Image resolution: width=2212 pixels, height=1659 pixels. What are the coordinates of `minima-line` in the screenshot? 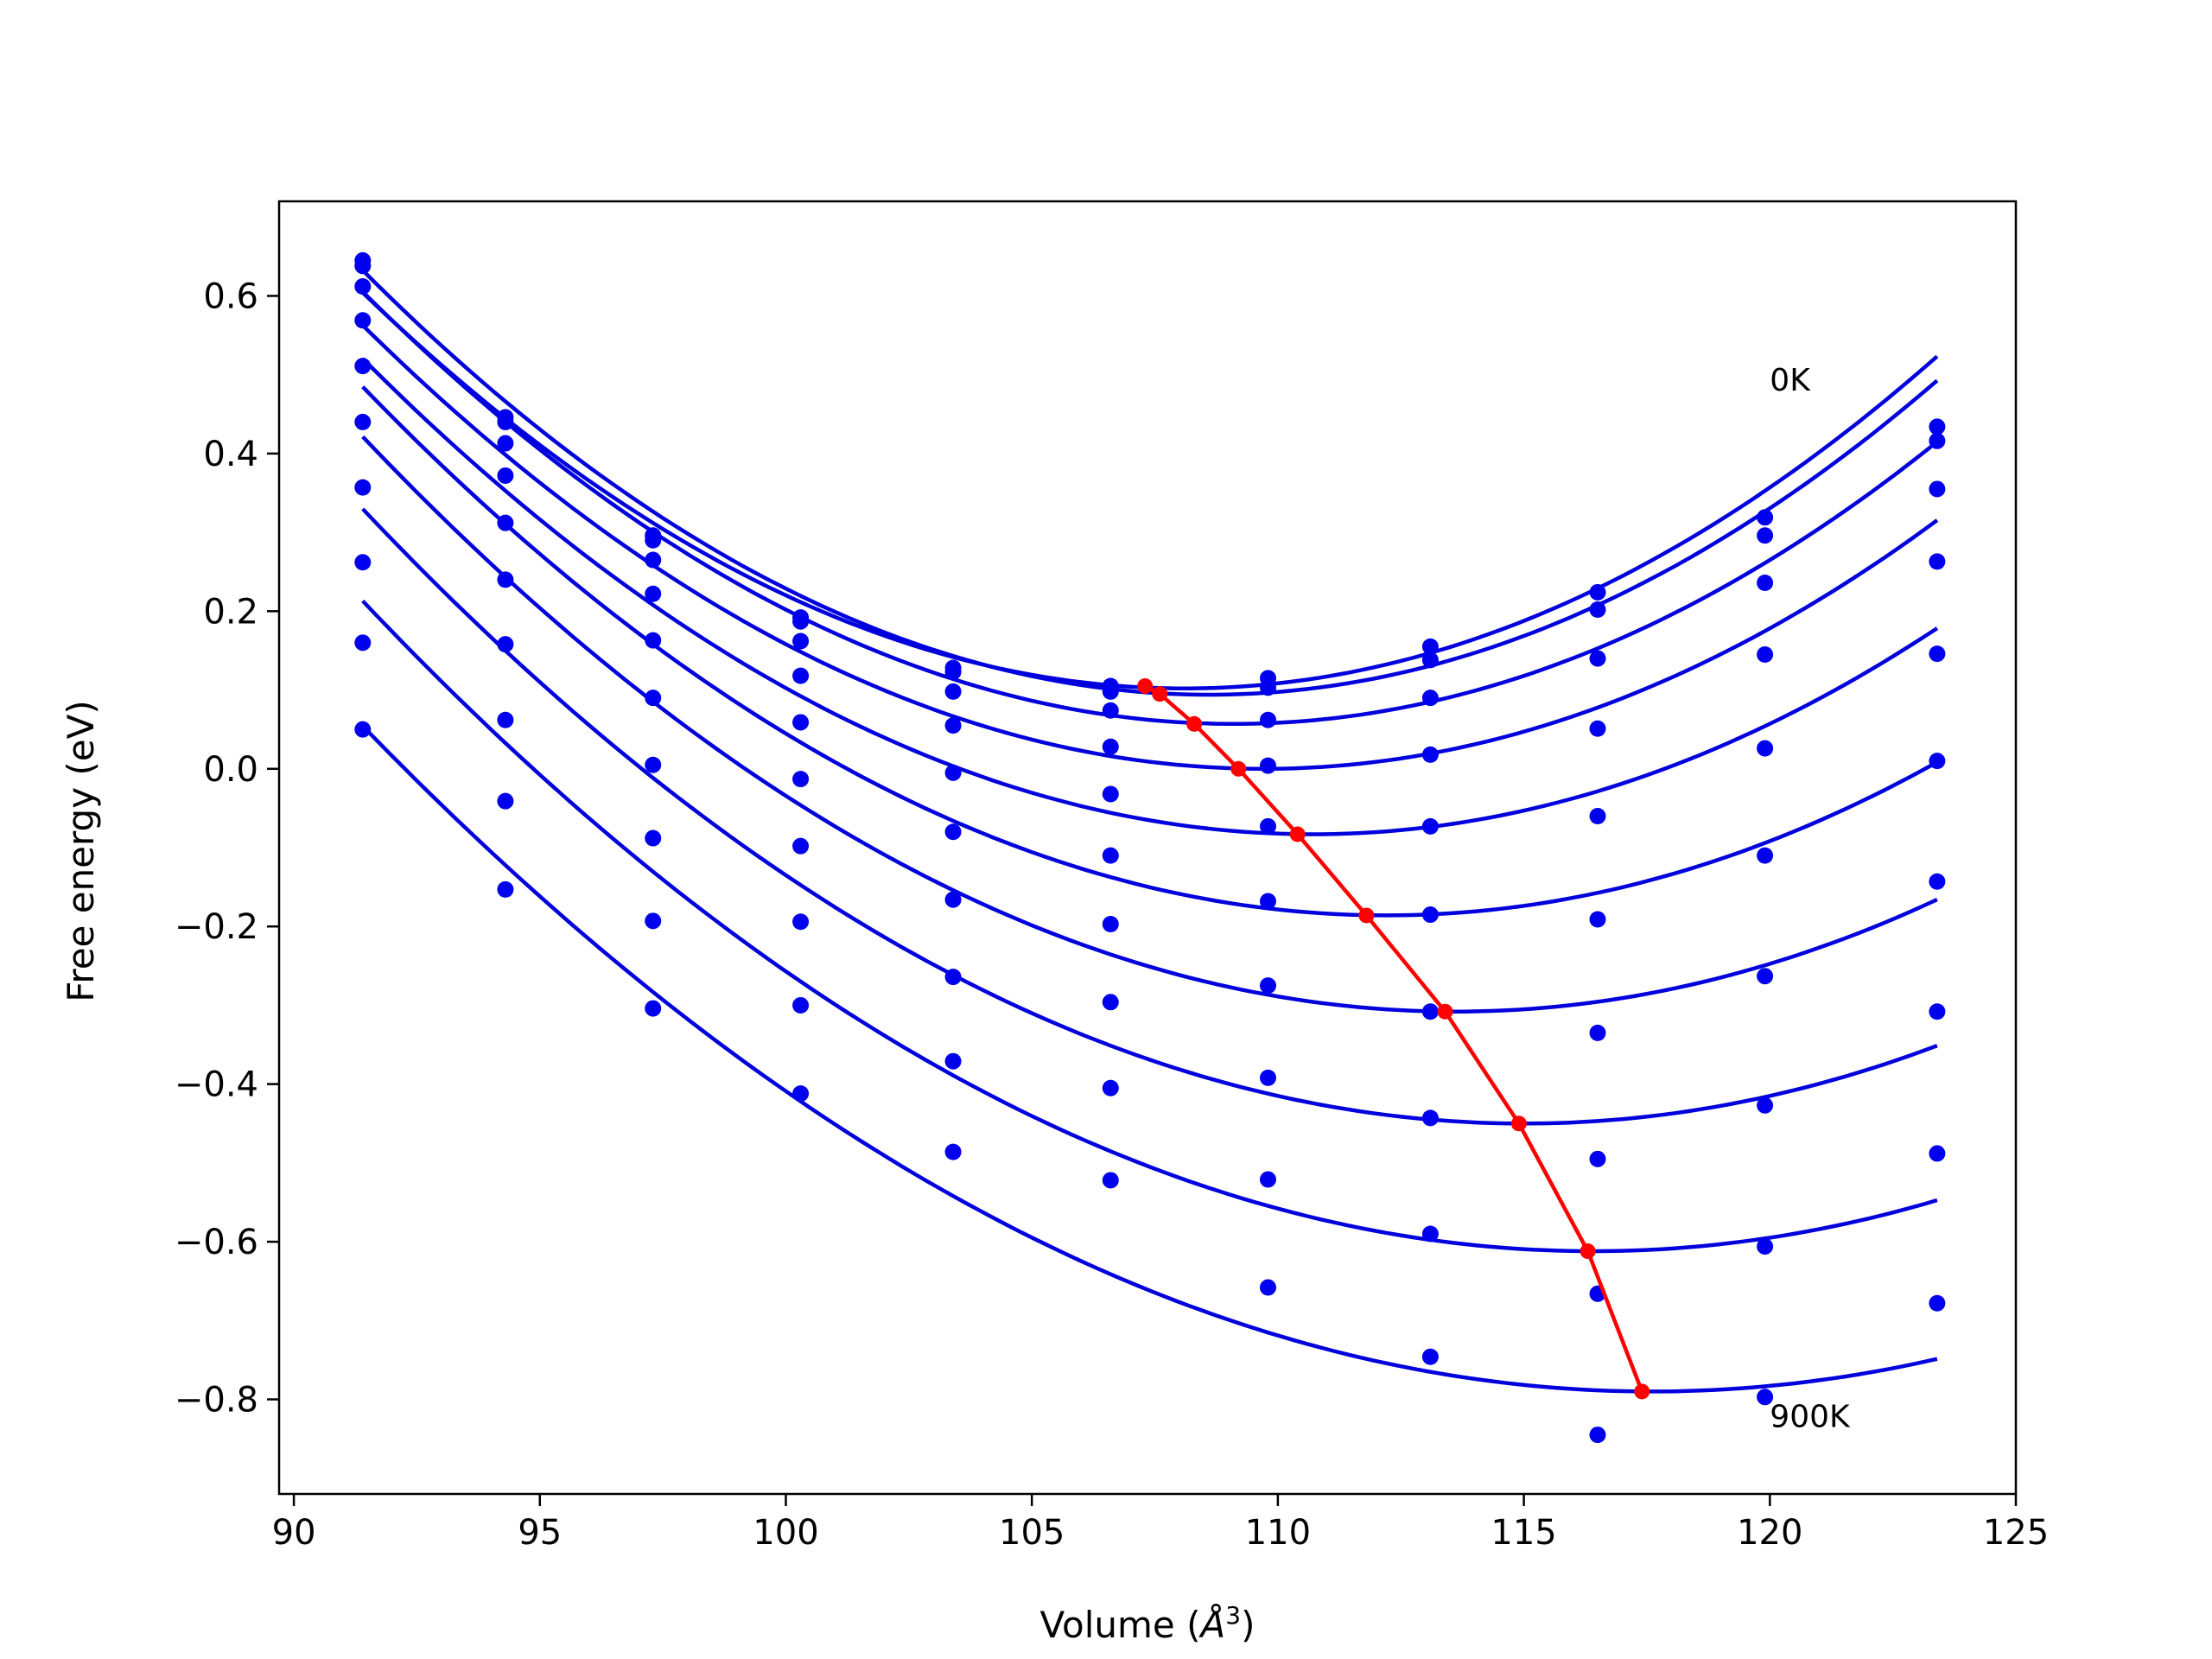 It's located at (1394, 1038).